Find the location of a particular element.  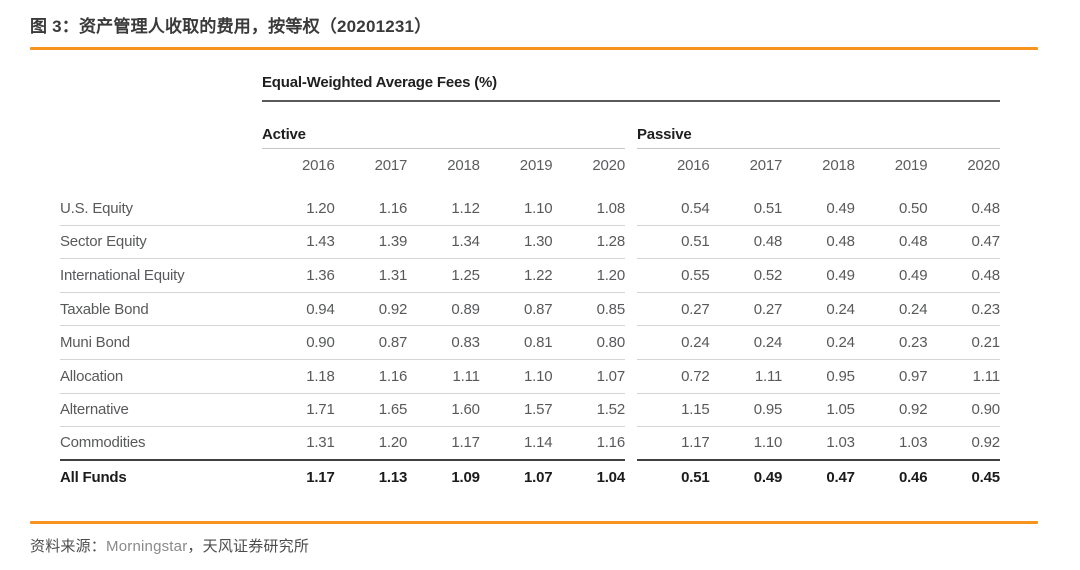

row-segment-passive: 0.27 0.27 0.24 0.24 0.23 is located at coordinates (818, 310).